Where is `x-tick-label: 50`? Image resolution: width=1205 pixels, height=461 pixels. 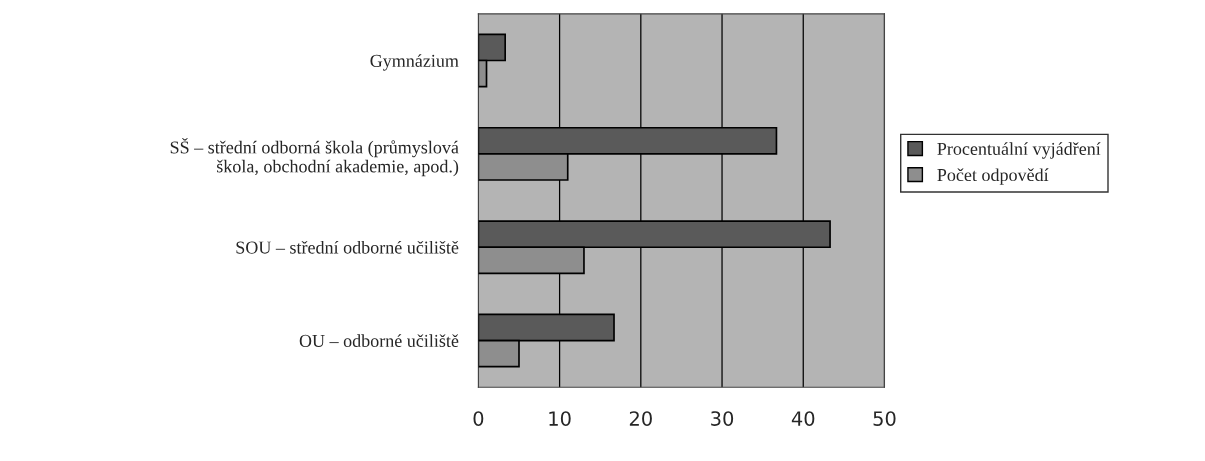
x-tick-label: 50 is located at coordinates (884, 418).